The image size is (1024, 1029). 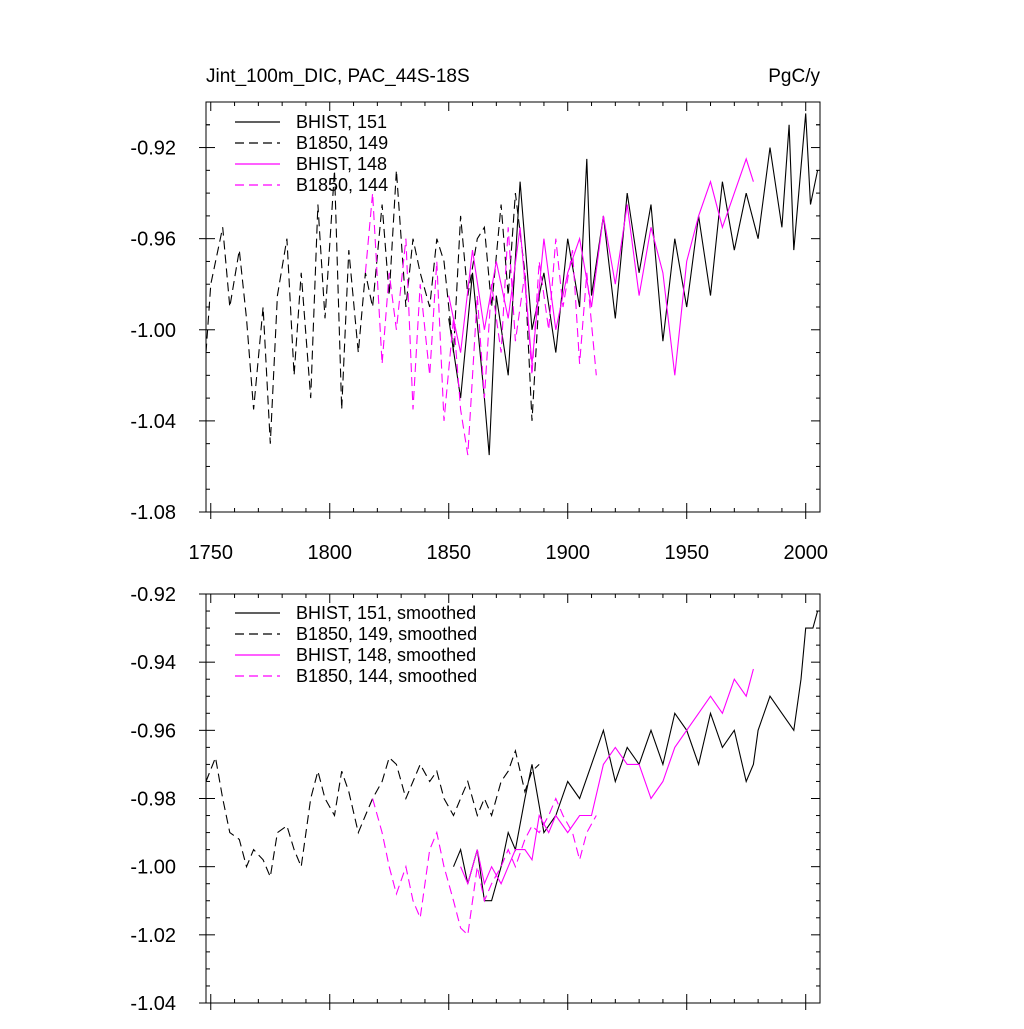 What do you see at coordinates (211, 553) in the screenshot?
I see `x-tick-label: 1750` at bounding box center [211, 553].